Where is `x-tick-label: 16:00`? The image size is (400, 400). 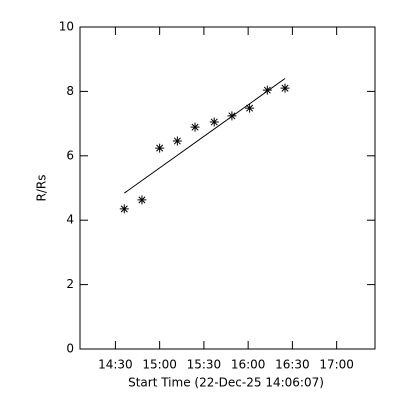
x-tick-label: 16:00 is located at coordinates (248, 365).